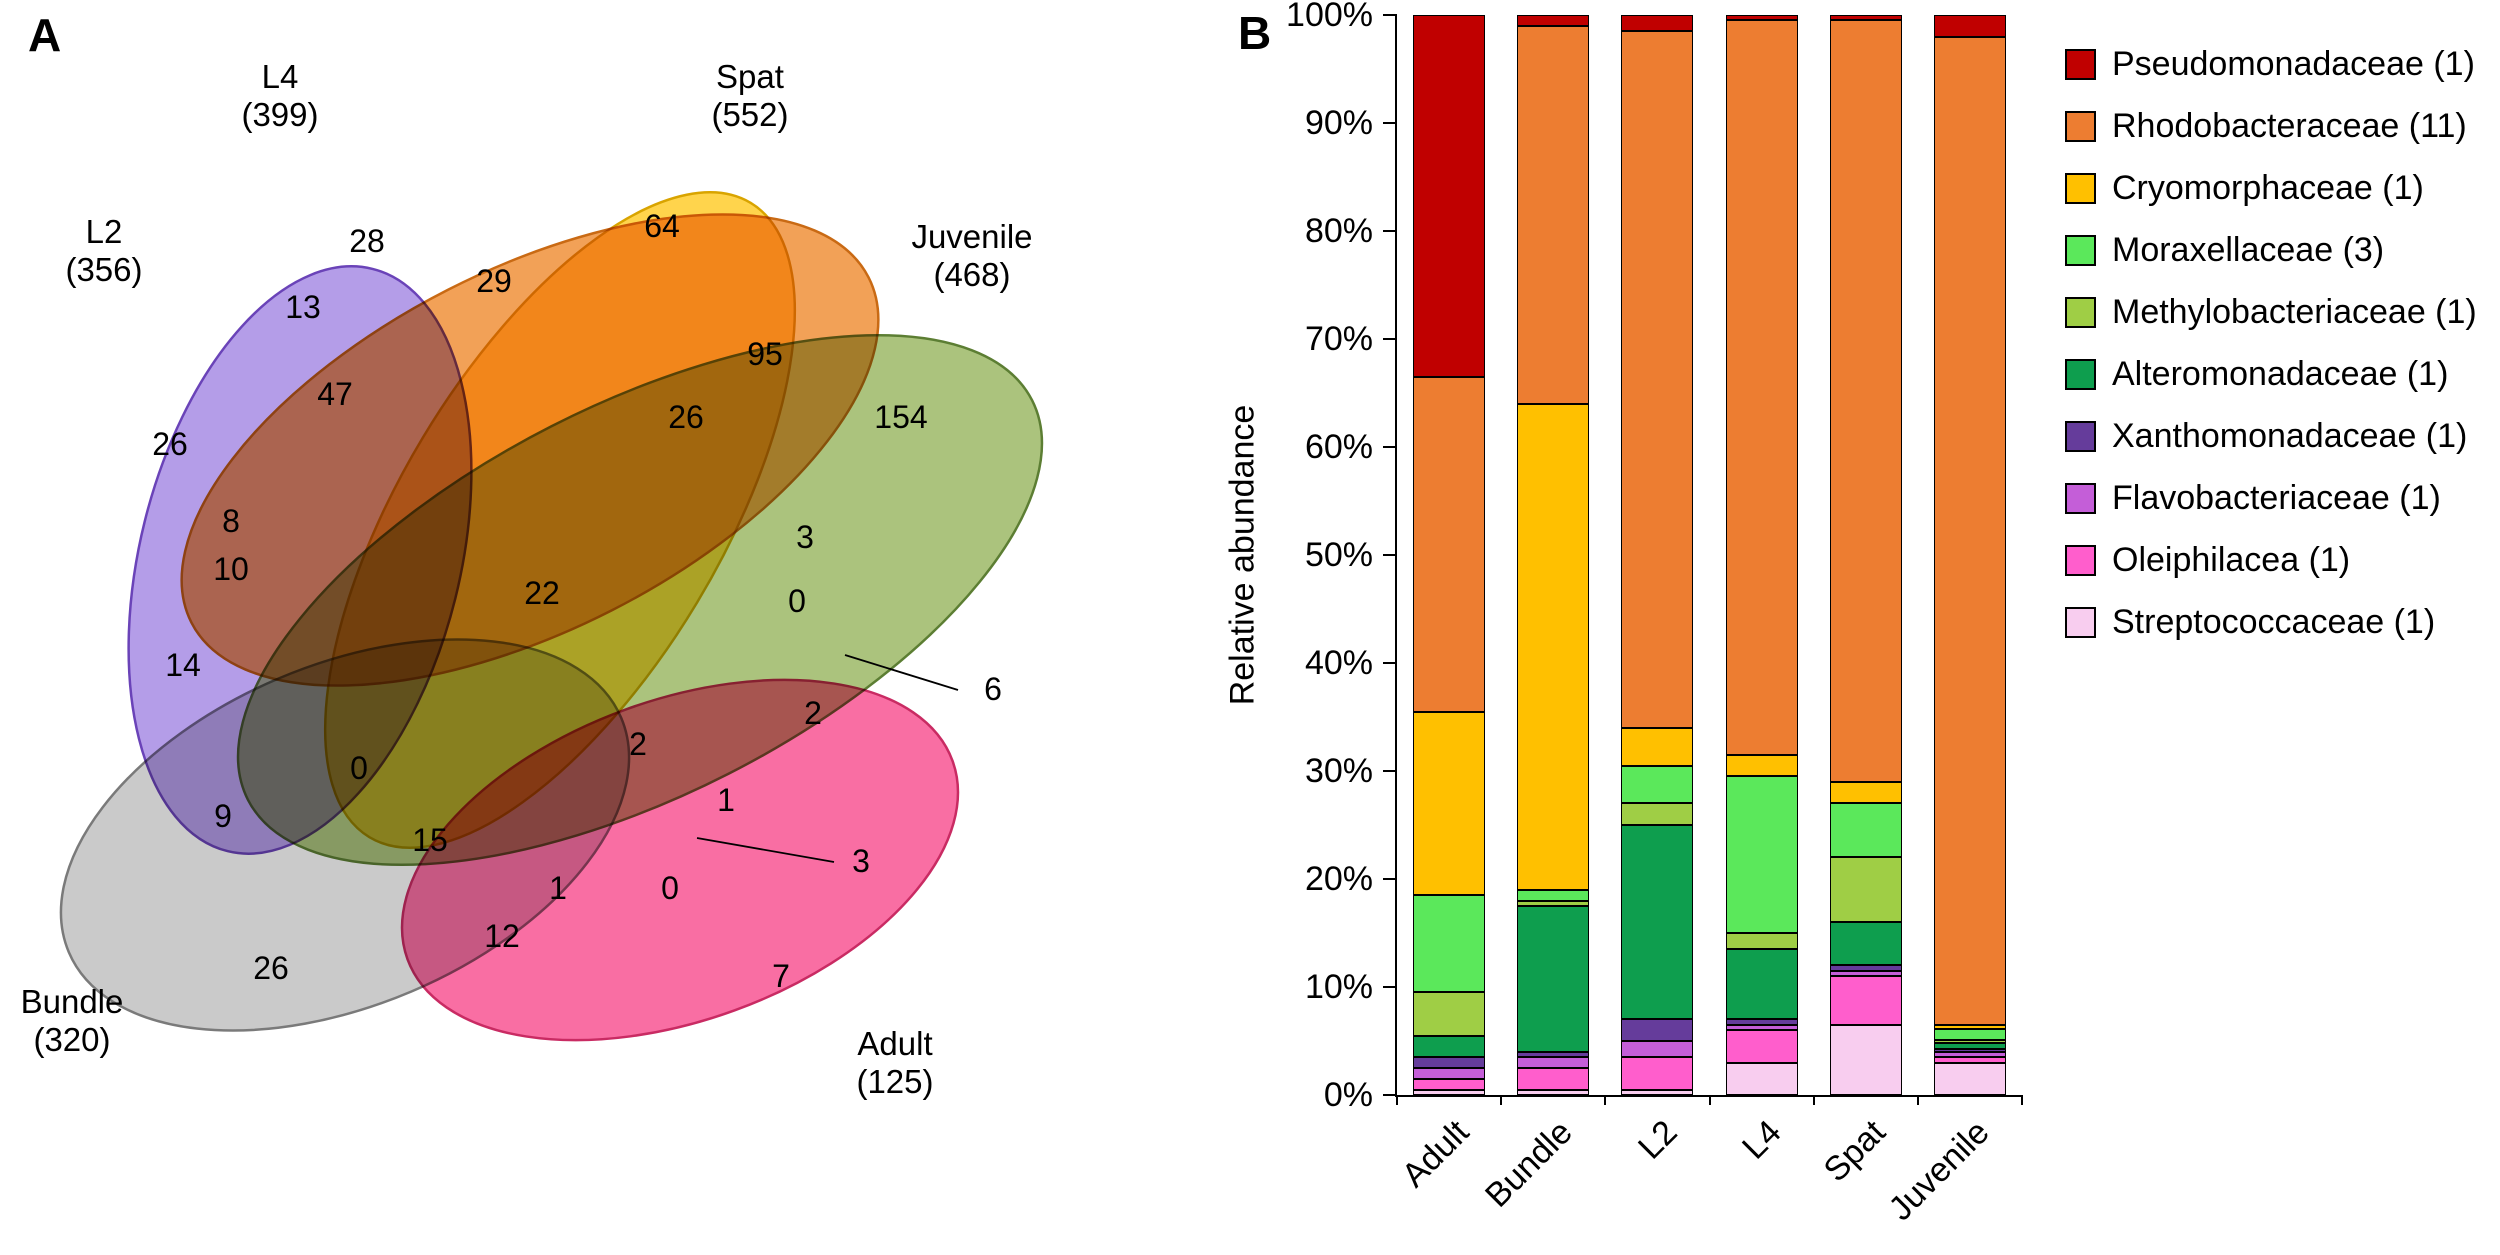 The width and height of the screenshot is (2500, 1255). Describe the element at coordinates (231, 569) in the screenshot. I see `venn-region-count: 10` at that location.